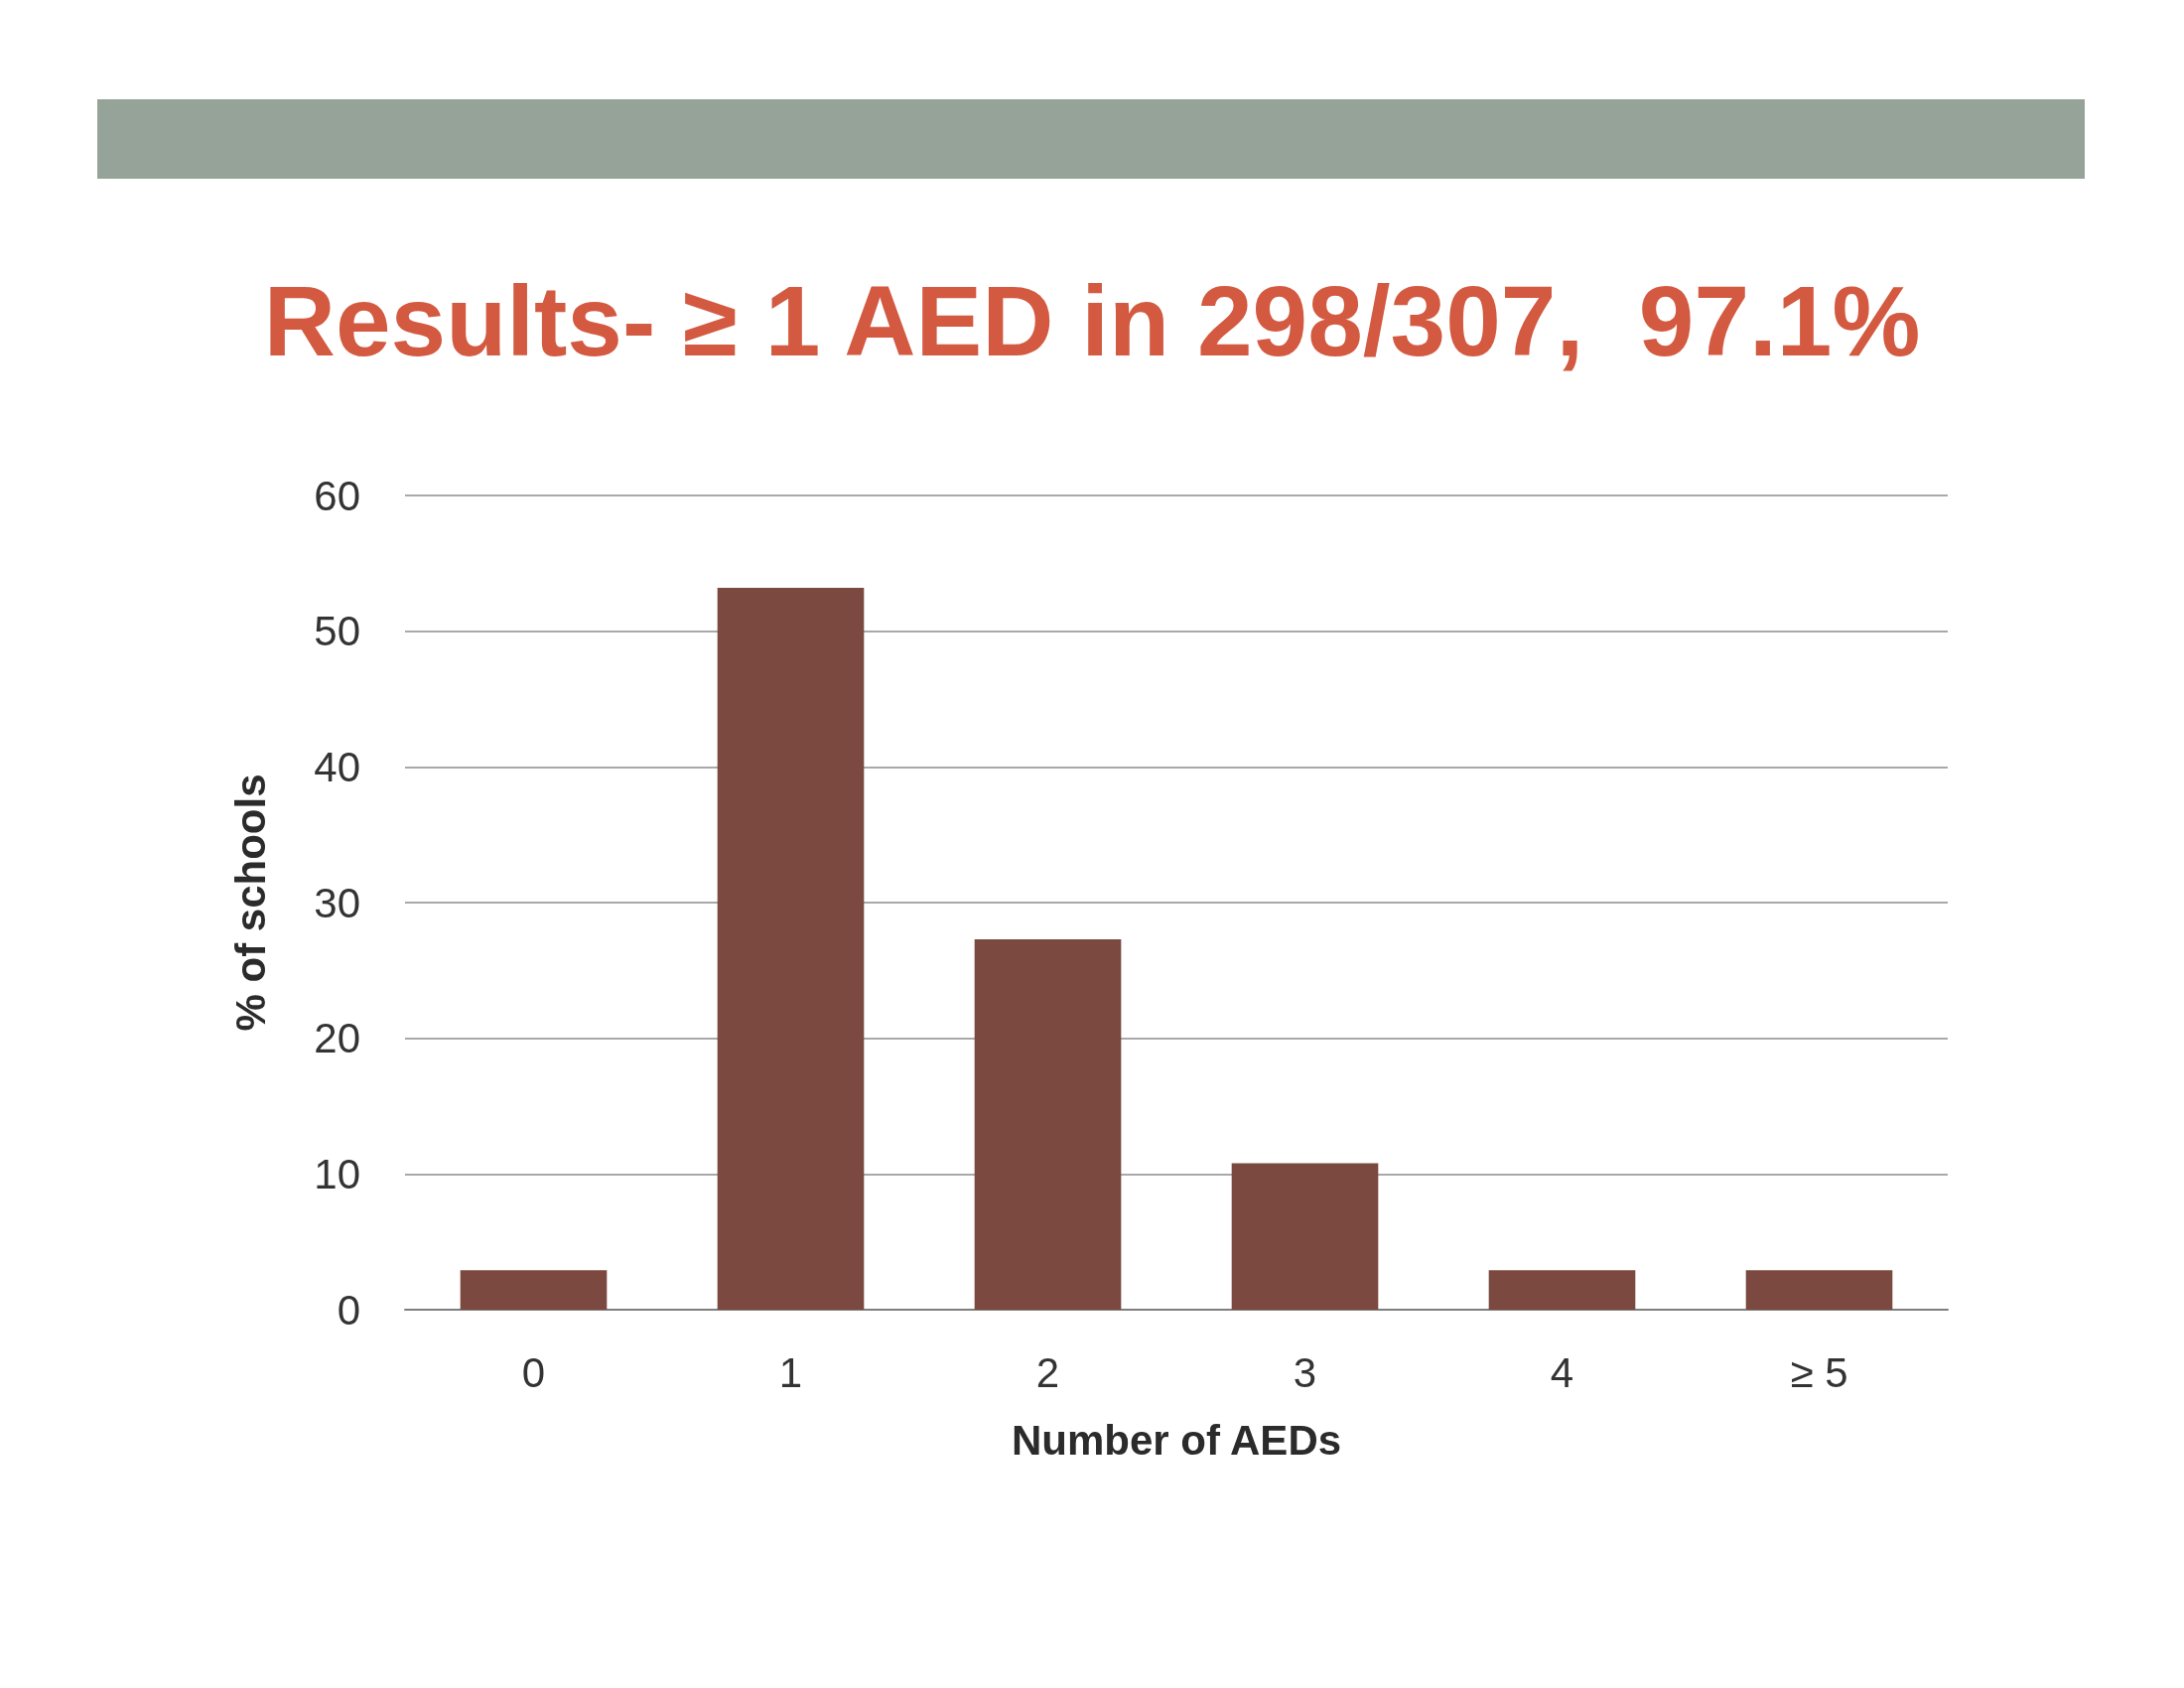 This screenshot has width=2184, height=1688. What do you see at coordinates (348, 1310) in the screenshot?
I see `y-tick-label: 0` at bounding box center [348, 1310].